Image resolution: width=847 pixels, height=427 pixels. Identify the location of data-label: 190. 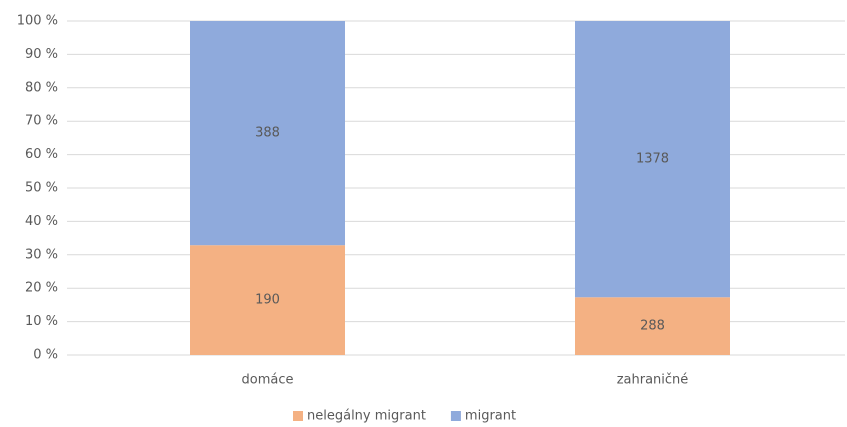
(267, 300).